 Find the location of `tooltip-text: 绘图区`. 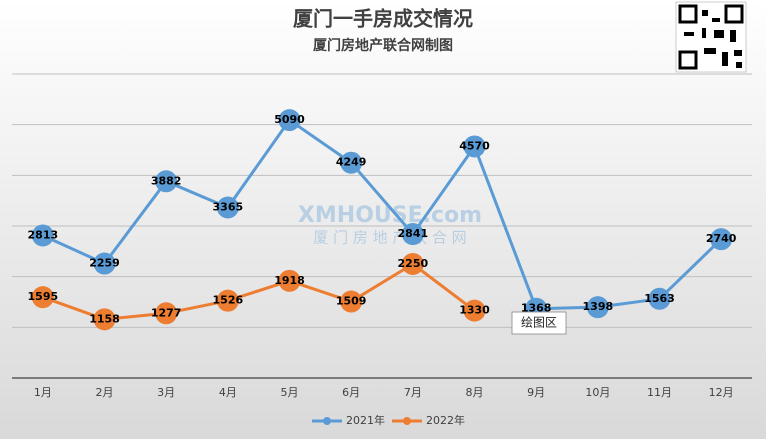

tooltip-text: 绘图区 is located at coordinates (539, 322).